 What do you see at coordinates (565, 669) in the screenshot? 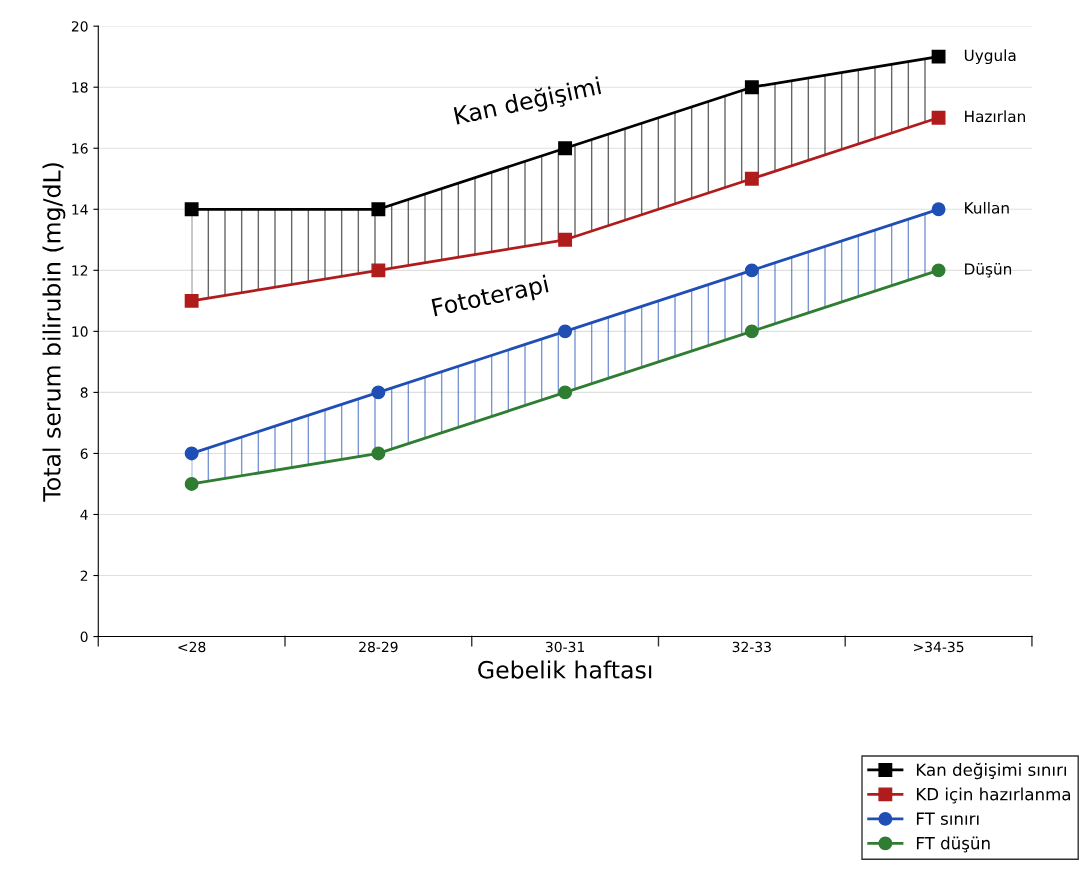
I see `x-axis-title: Gebelik haftası` at bounding box center [565, 669].